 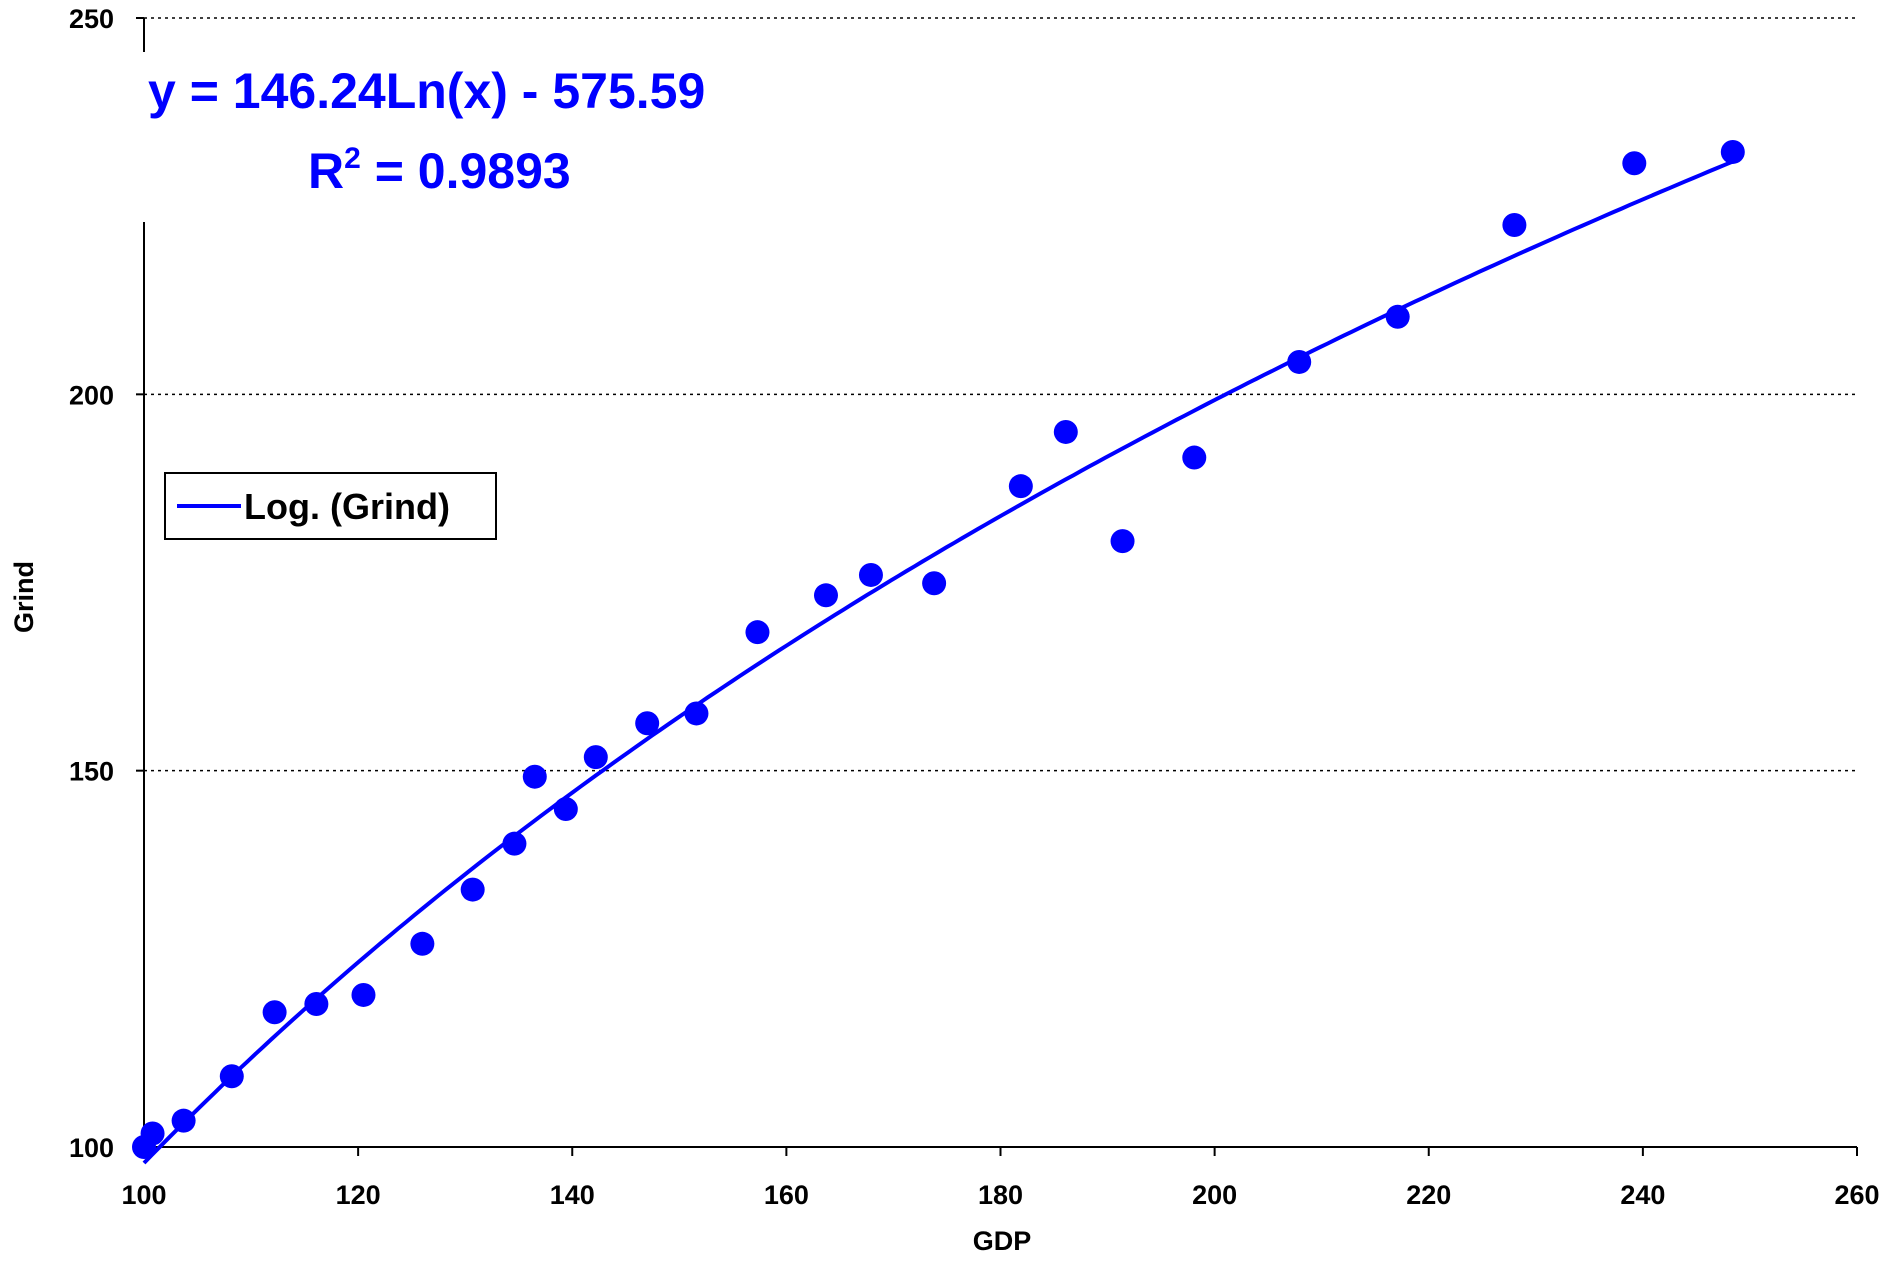 I want to click on equation-box, so click(x=457, y=137).